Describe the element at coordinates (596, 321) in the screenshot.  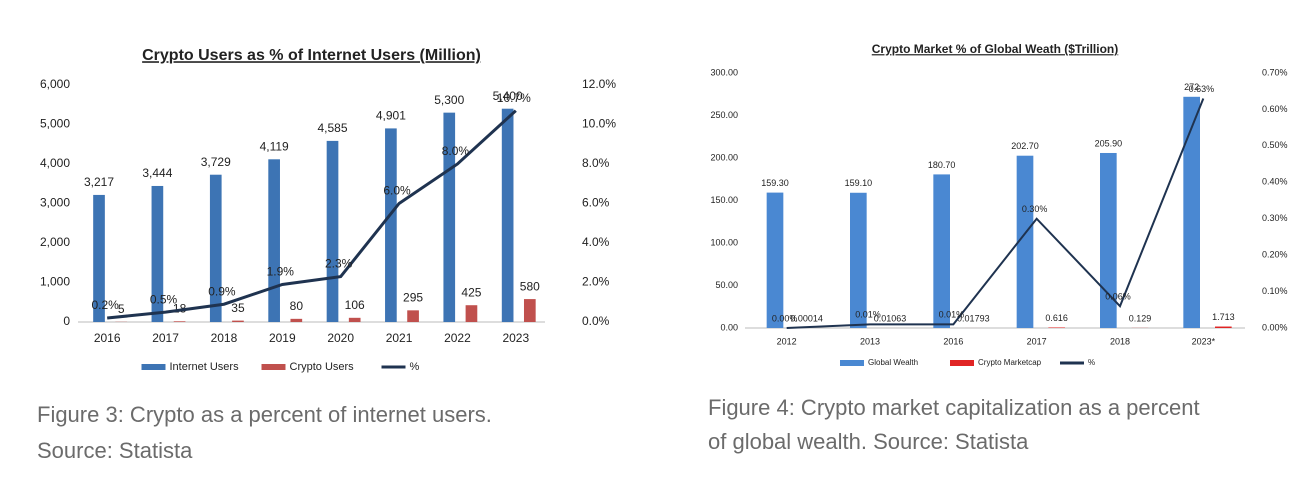
I see `y2-tick-label: 0.0%` at that location.